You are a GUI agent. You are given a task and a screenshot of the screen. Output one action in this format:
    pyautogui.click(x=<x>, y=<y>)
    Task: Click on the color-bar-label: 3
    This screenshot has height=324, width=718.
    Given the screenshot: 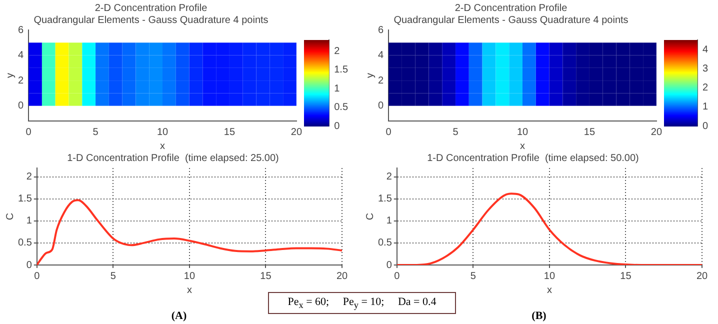 What is the action you would take?
    pyautogui.click(x=705, y=68)
    